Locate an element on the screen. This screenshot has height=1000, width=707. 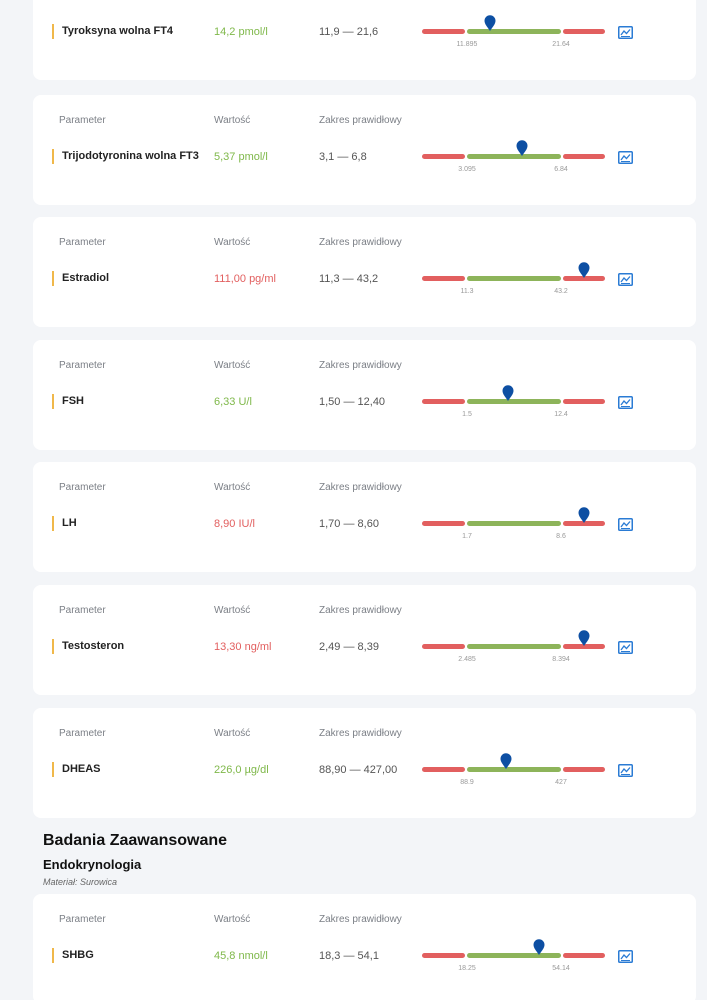
range-min-label: 18.25 is located at coordinates (467, 968).